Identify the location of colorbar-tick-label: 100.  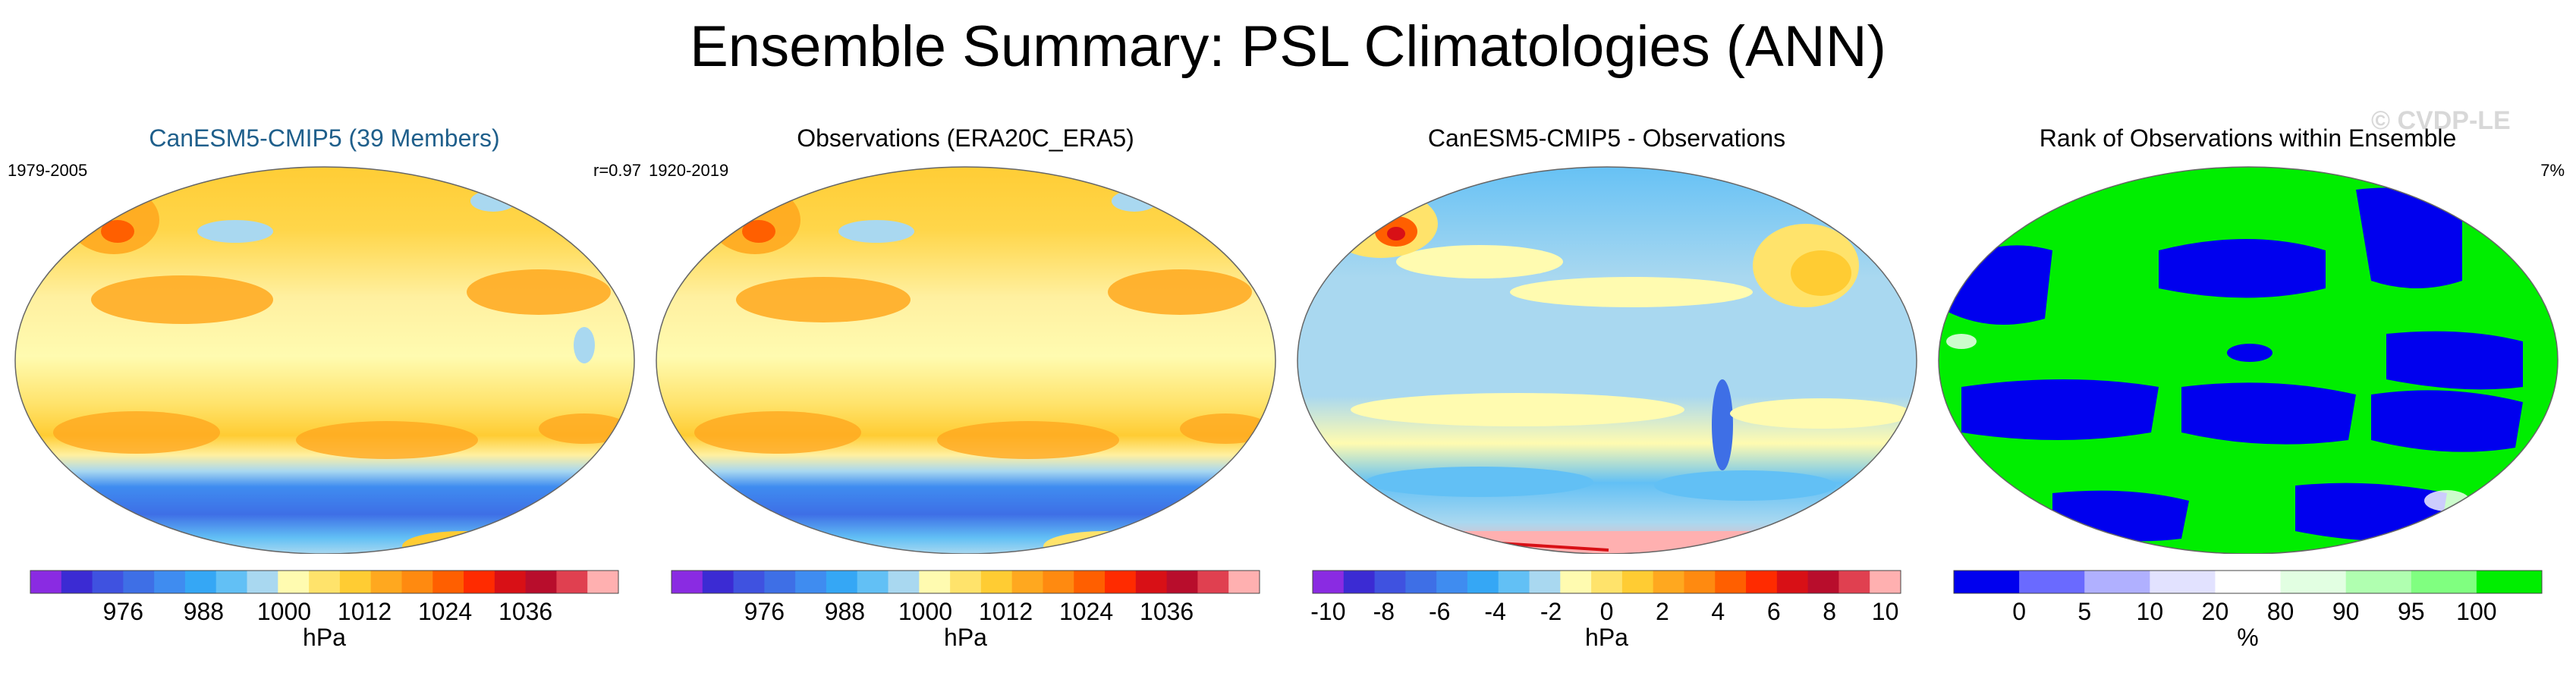
(2476, 611).